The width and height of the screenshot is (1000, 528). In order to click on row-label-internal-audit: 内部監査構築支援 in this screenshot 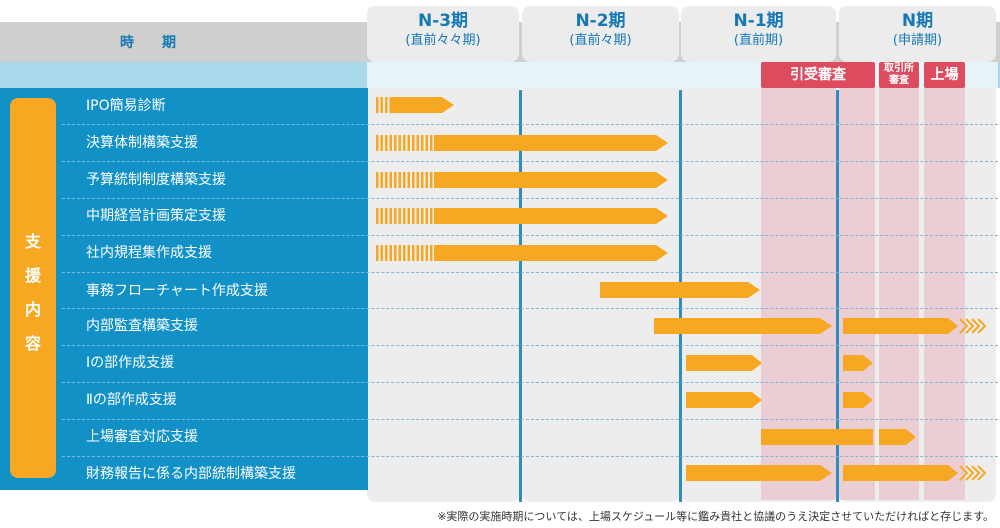, I will do `click(142, 326)`.